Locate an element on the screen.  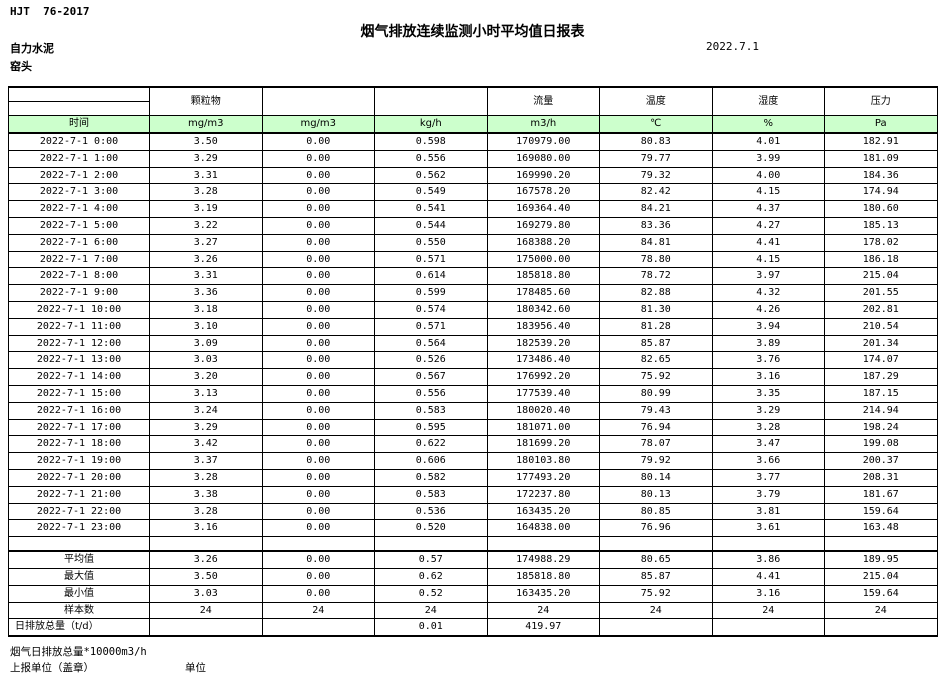
value-cell: 176992.20 is located at coordinates (543, 377).